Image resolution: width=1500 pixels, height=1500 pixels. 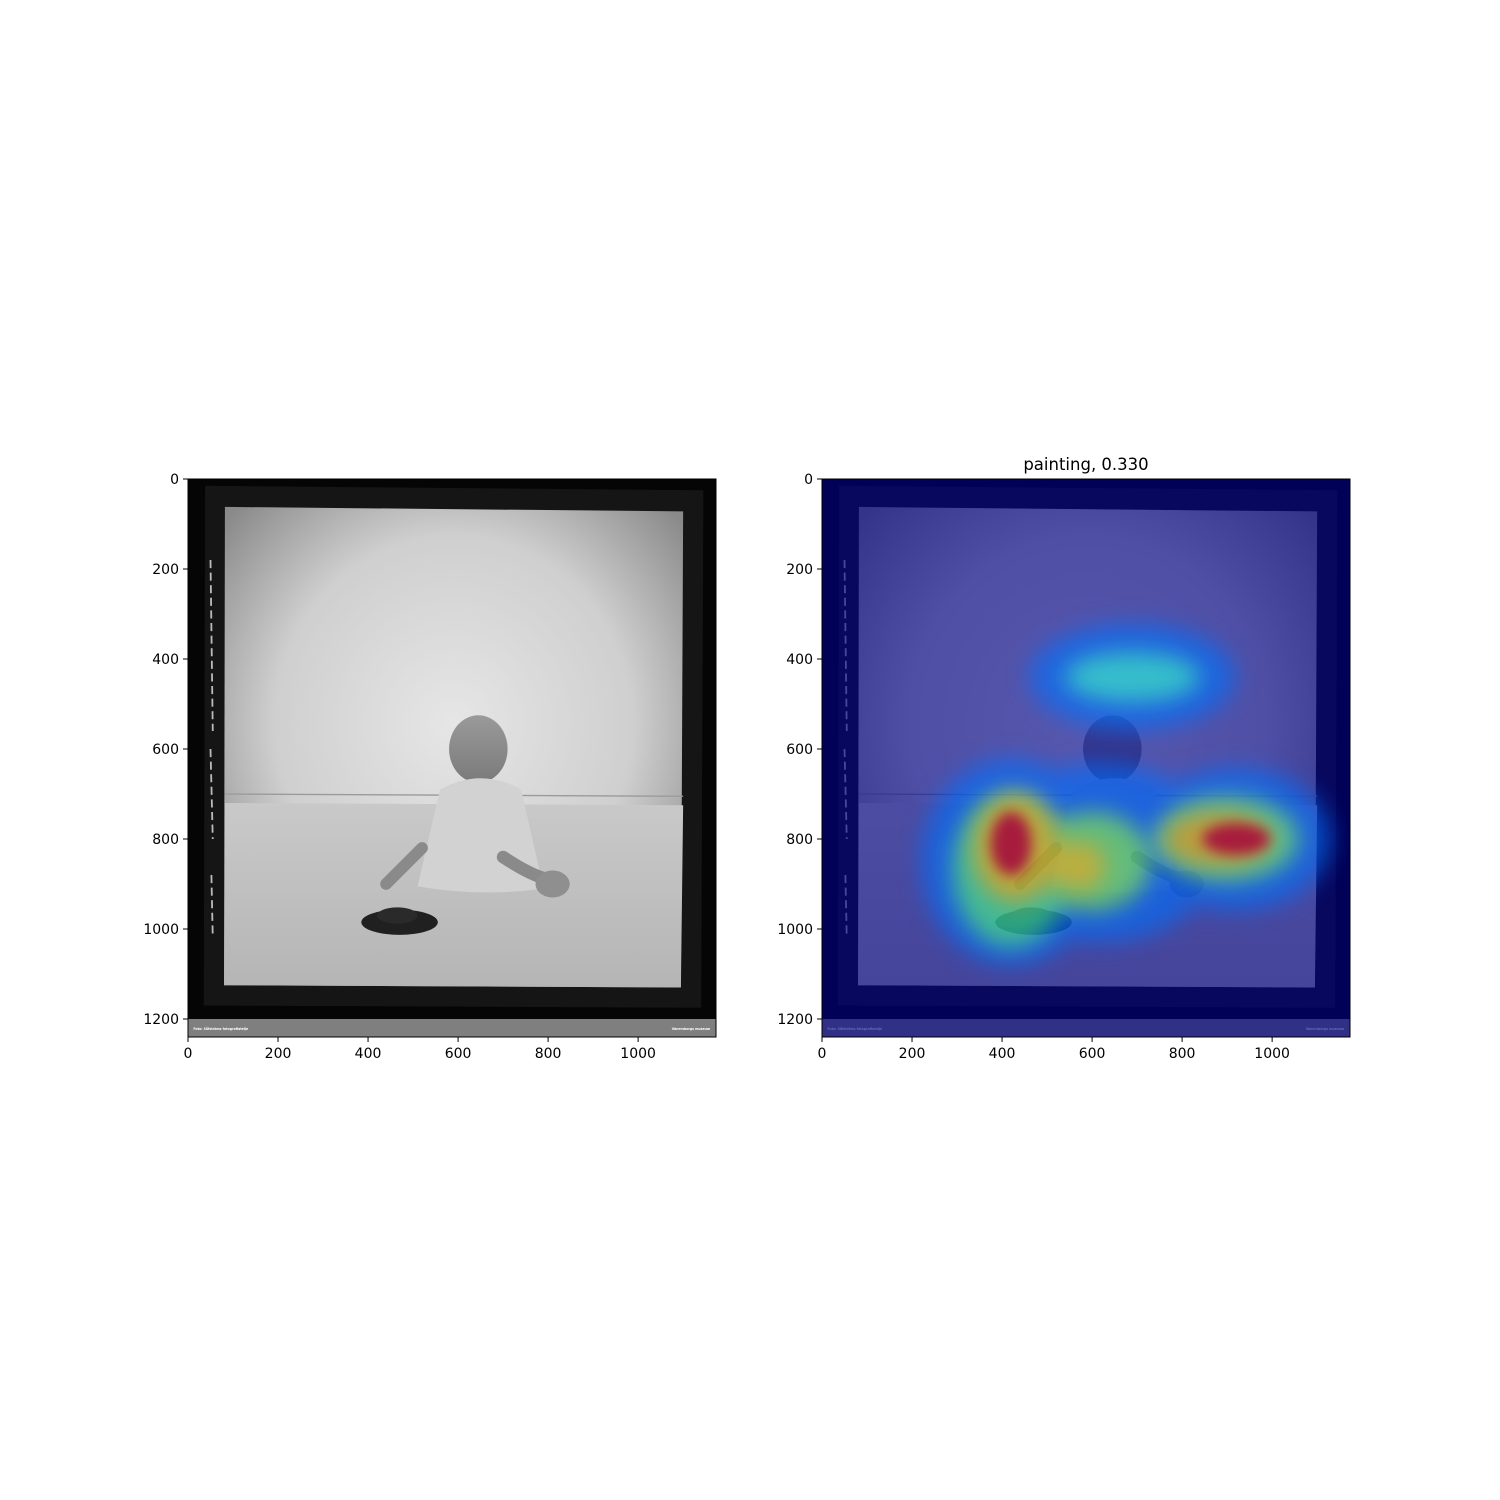 I want to click on credit-right: Vänersborgs museum, so click(x=691, y=1029).